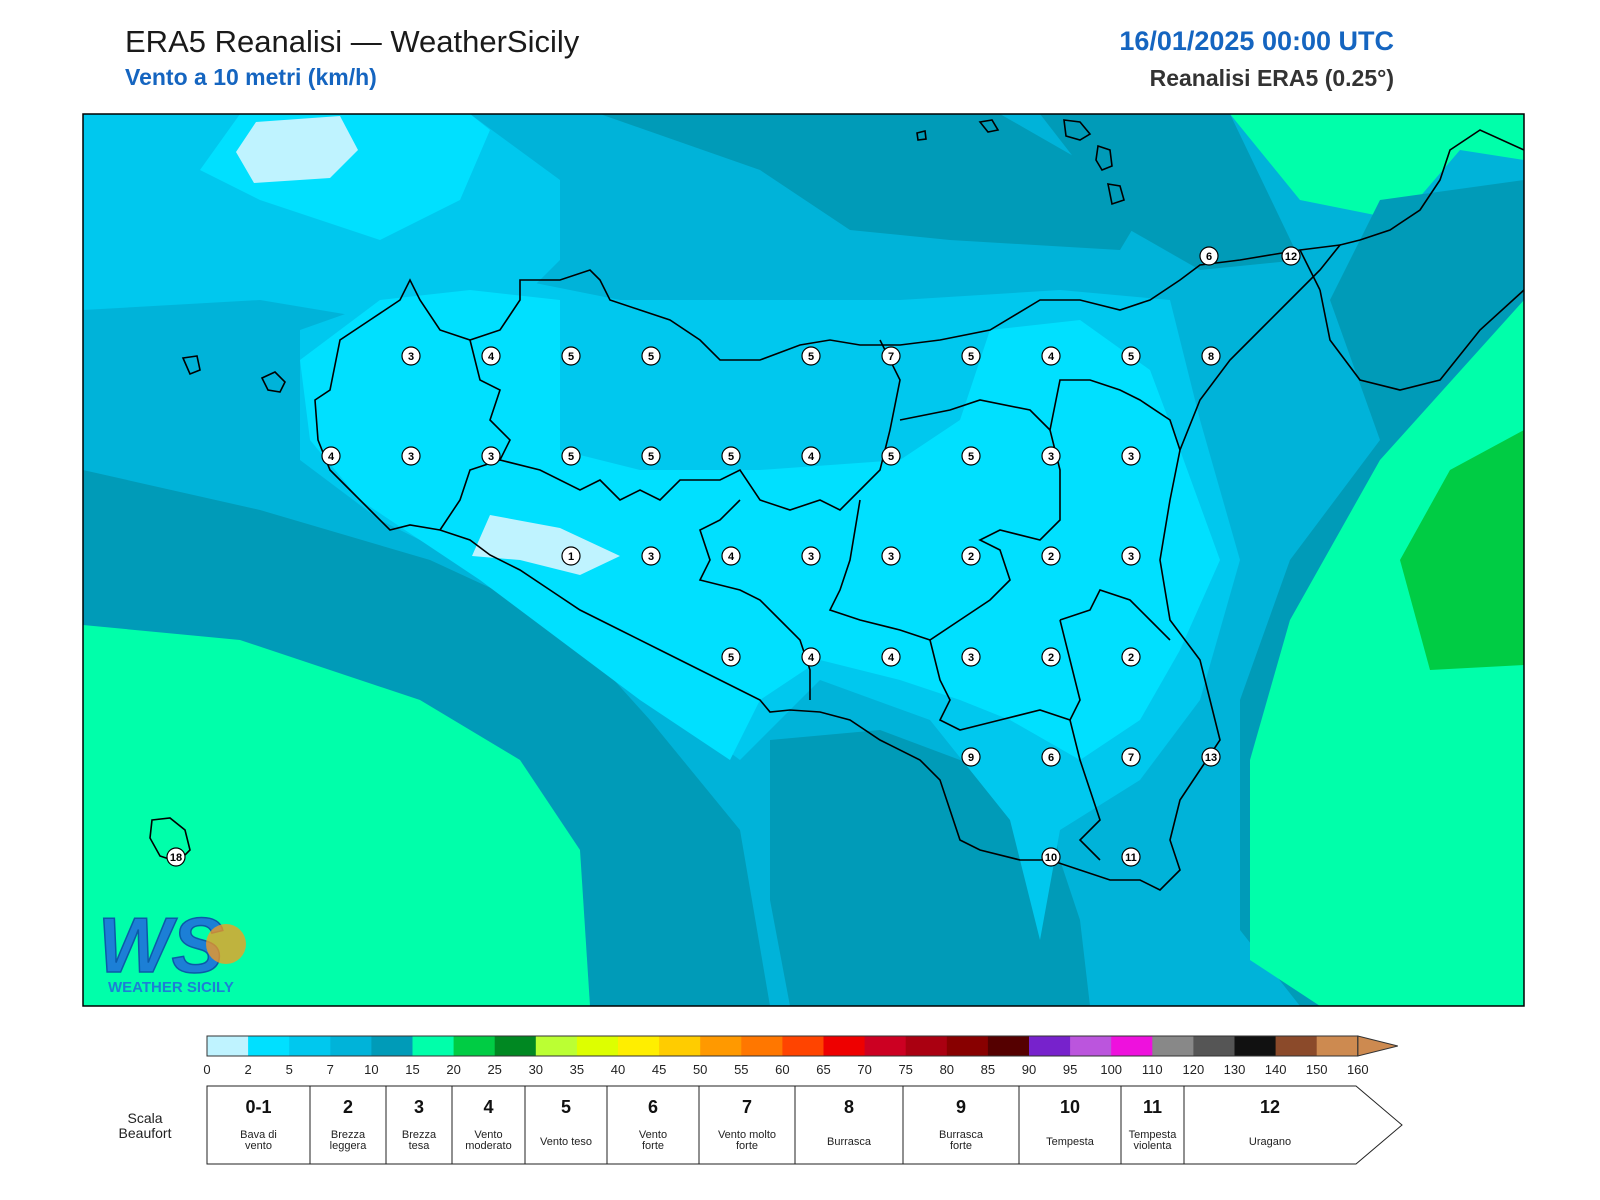 This screenshot has width=1600, height=1200. What do you see at coordinates (171, 987) in the screenshot?
I see `logo-text: WEATHER SICILY` at bounding box center [171, 987].